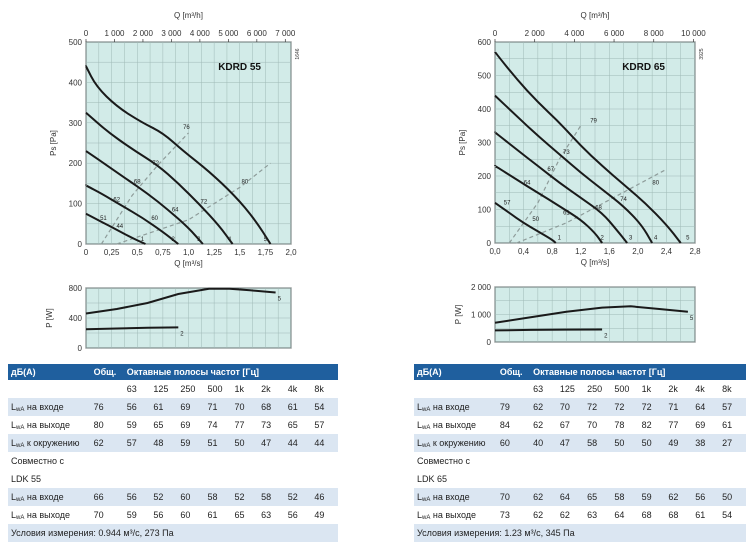 The height and width of the screenshot is (542, 748). Describe the element at coordinates (598, 425) in the screenshot. I see `band-value: 70` at that location.